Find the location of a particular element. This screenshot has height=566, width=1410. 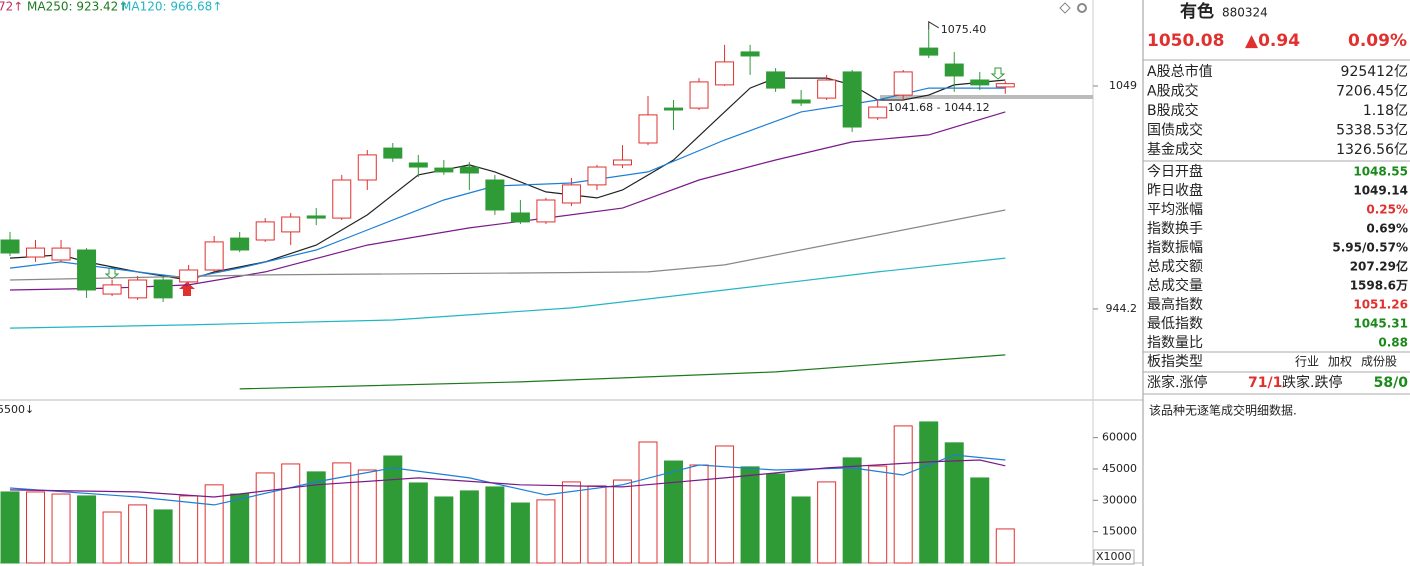

stat-value: 1049.14 is located at coordinates (1380, 191).